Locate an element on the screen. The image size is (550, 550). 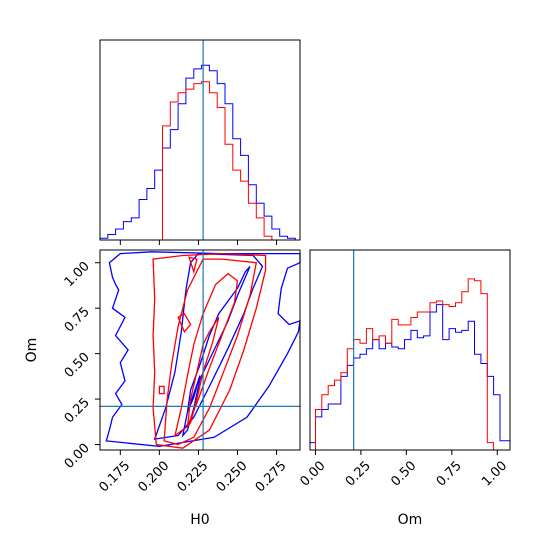
om-histogram-frame is located at coordinates (410, 350).